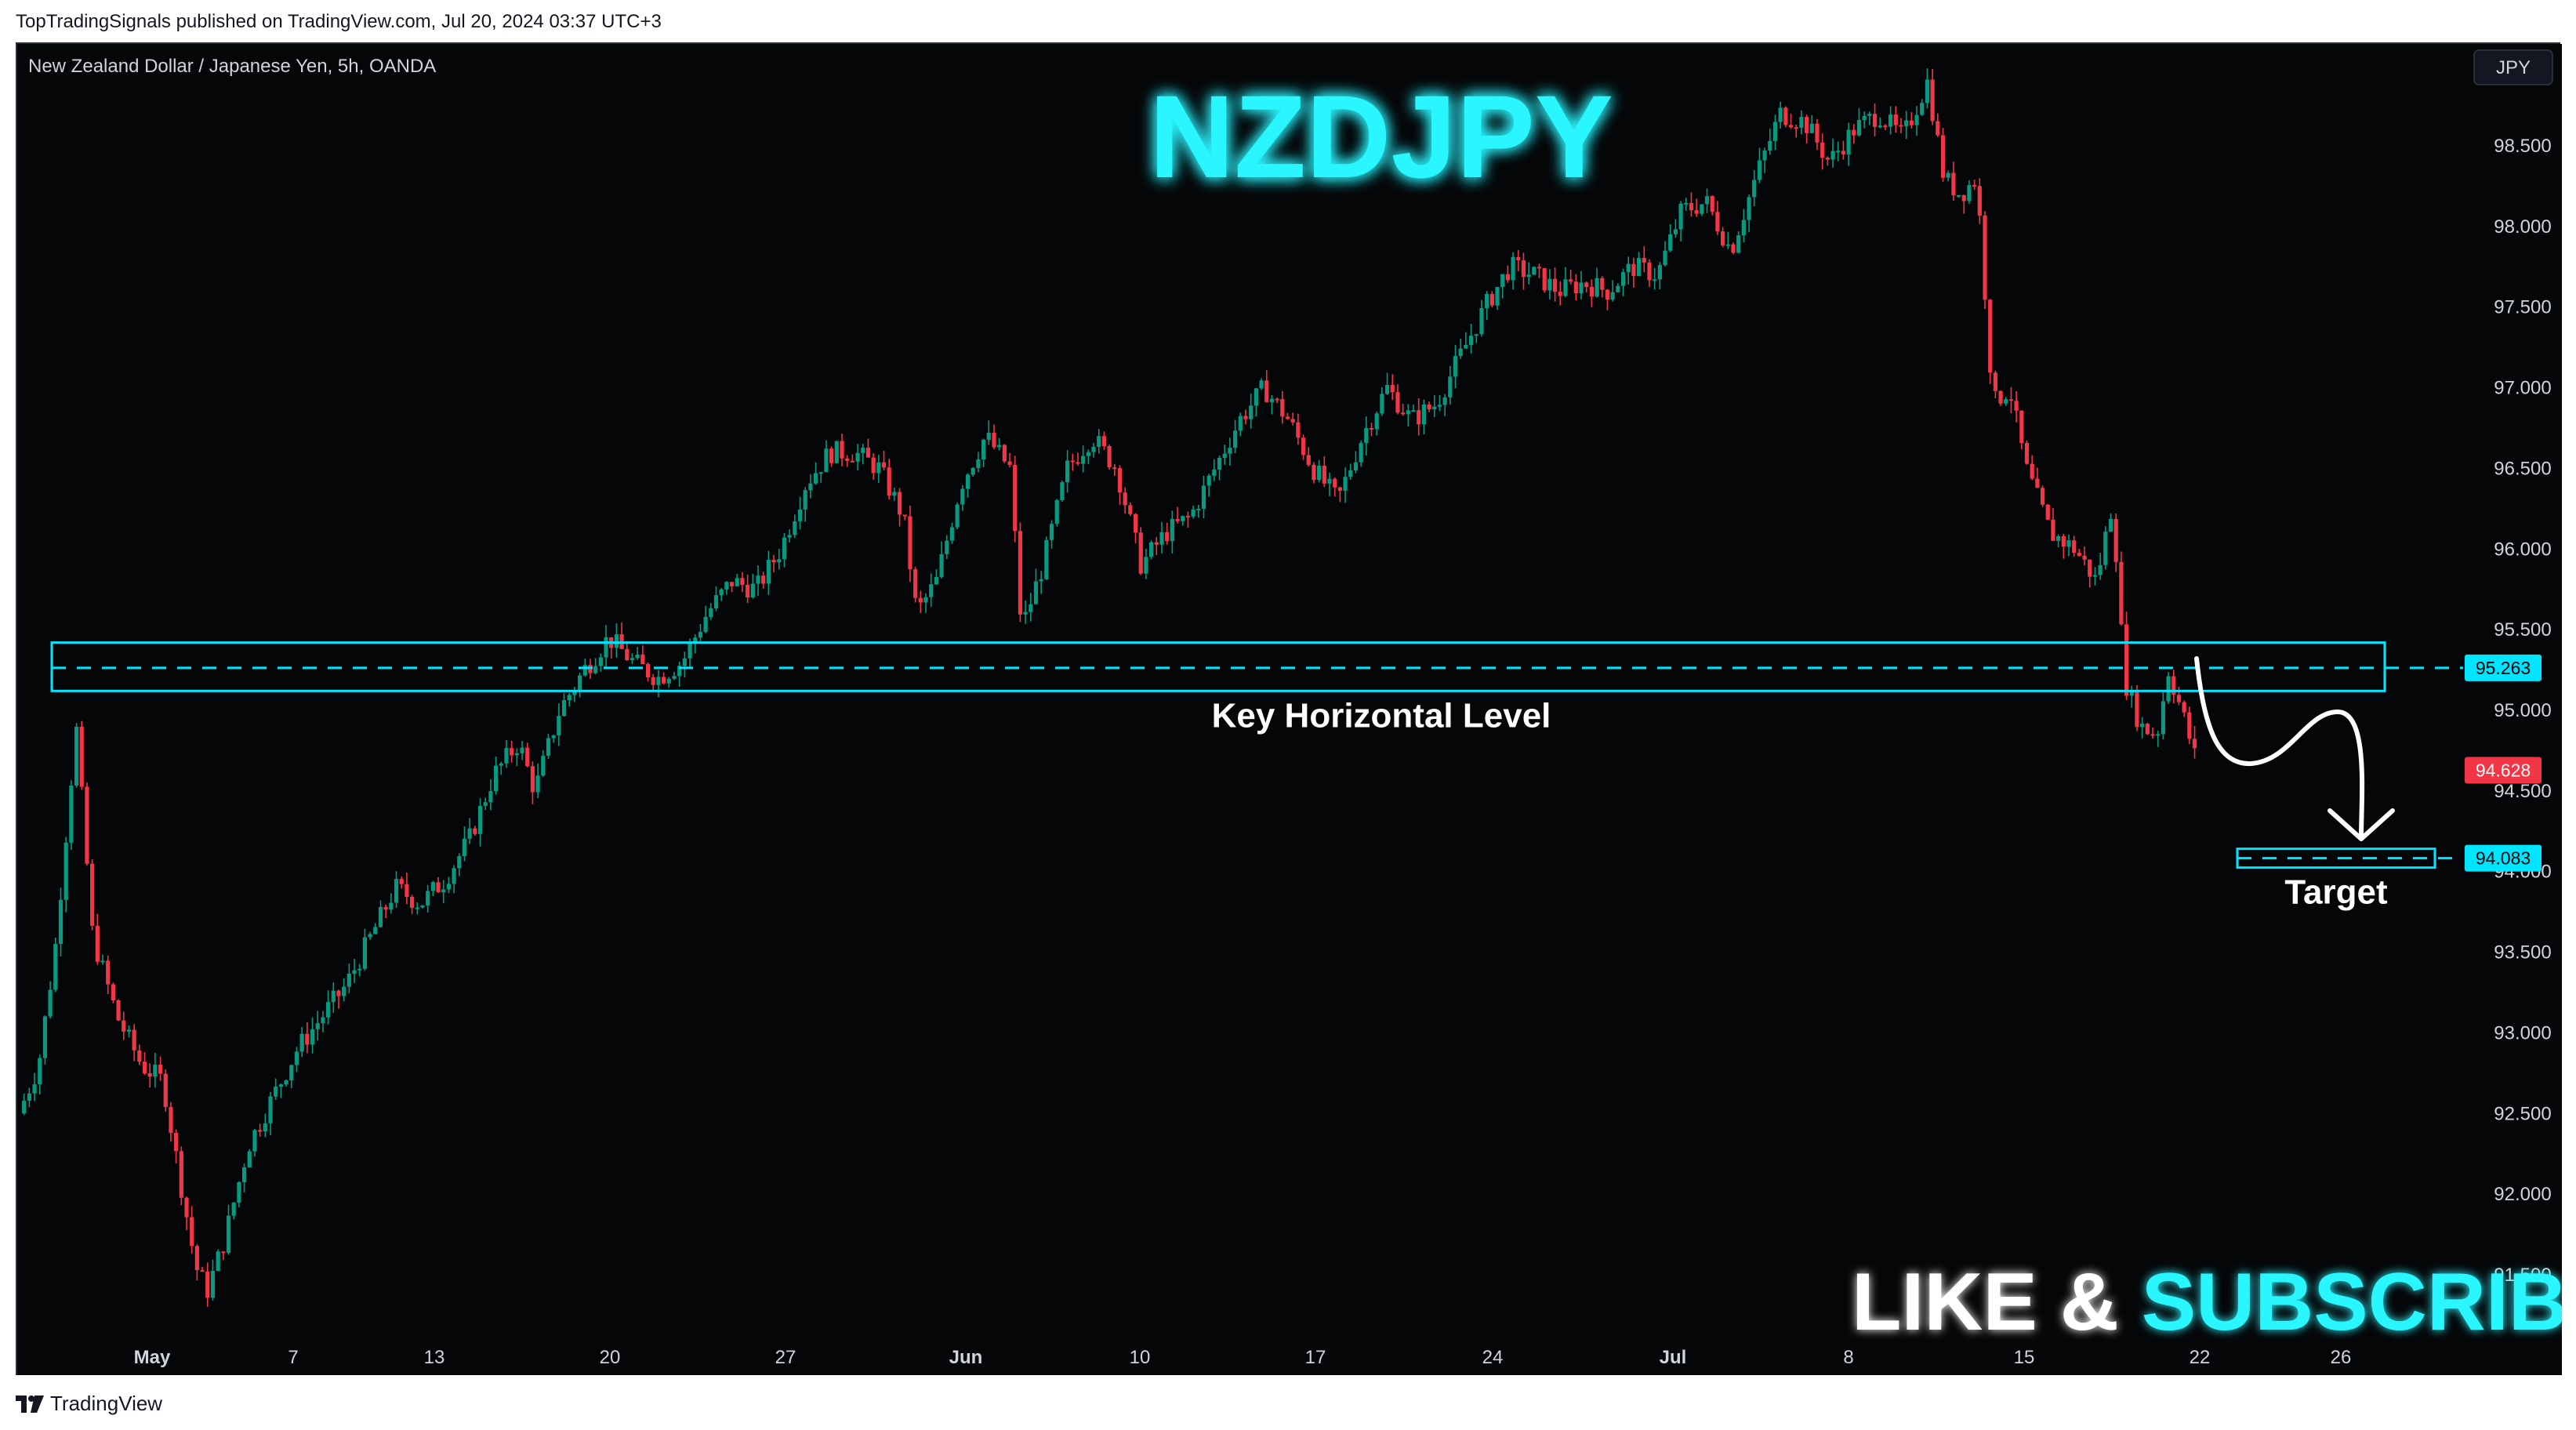 The height and width of the screenshot is (1430, 2576). What do you see at coordinates (107, 1403) in the screenshot?
I see `tradingview-brand: TradingView` at bounding box center [107, 1403].